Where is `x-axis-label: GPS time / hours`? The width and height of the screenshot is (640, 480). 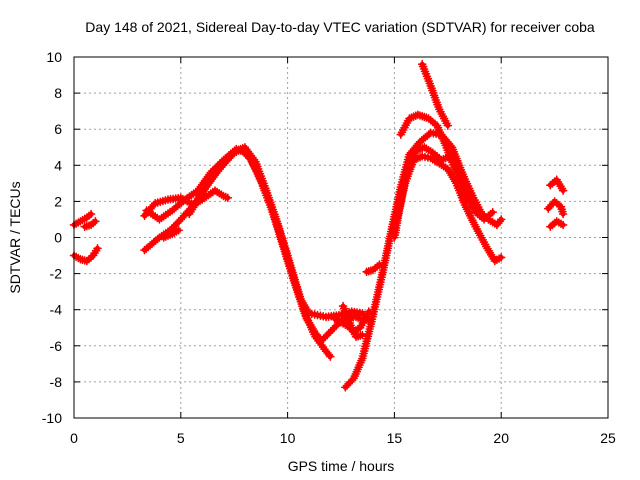 x-axis-label: GPS time / hours is located at coordinates (341, 466).